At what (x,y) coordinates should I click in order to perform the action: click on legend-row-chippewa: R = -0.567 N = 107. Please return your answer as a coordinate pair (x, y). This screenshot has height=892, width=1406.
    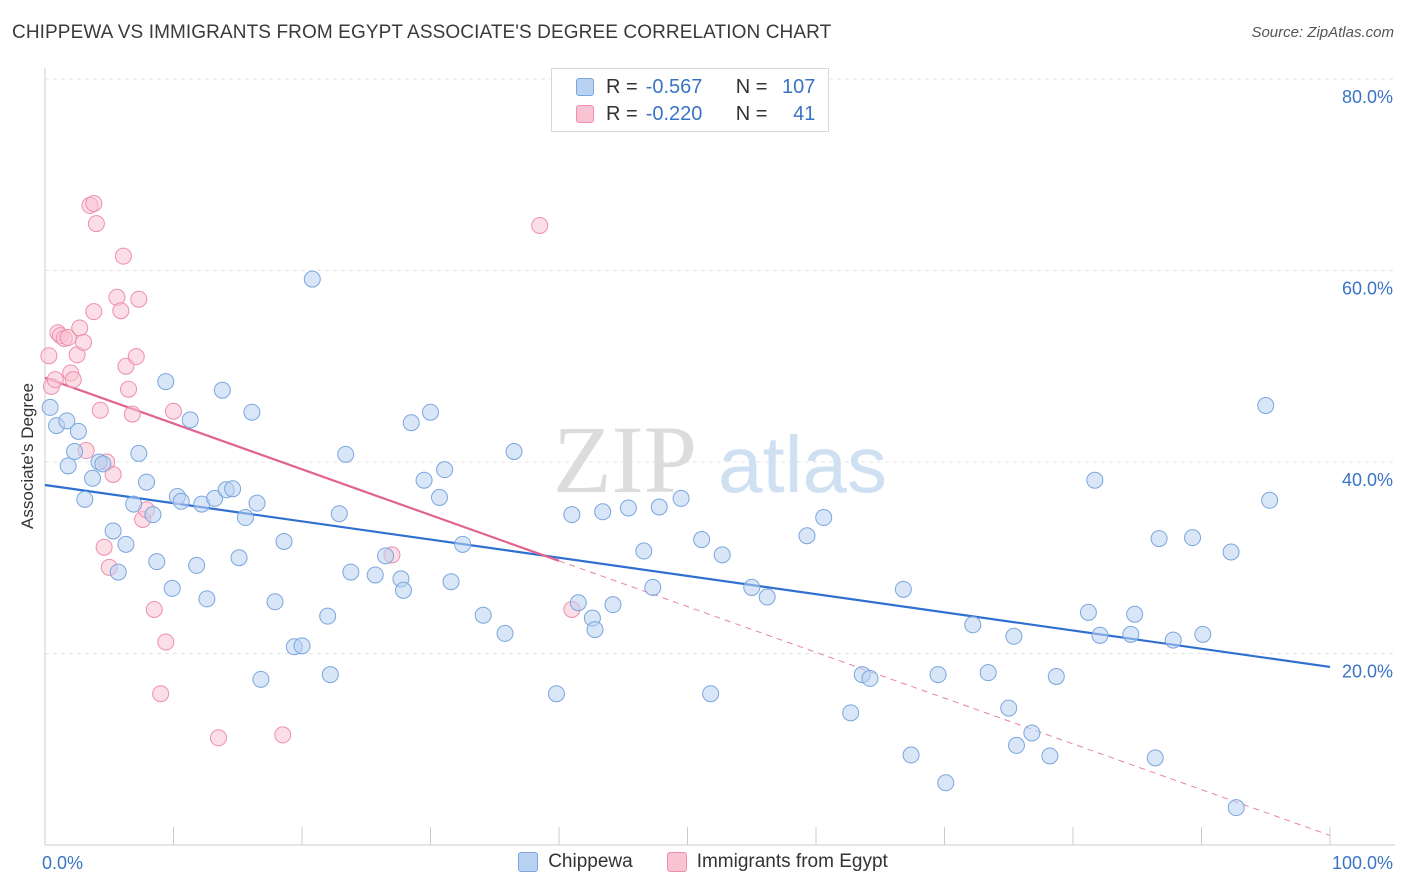
    Looking at the image, I should click on (695, 87).